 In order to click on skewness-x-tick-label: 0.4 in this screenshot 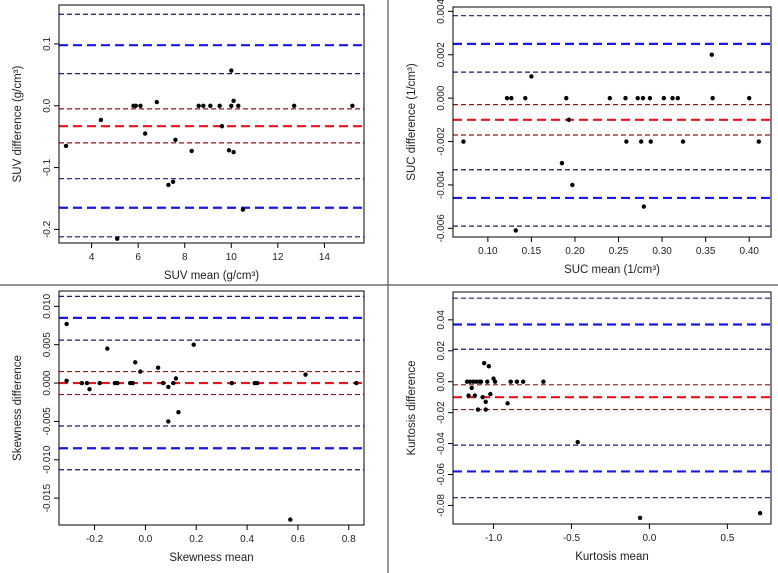, I will do `click(247, 539)`.